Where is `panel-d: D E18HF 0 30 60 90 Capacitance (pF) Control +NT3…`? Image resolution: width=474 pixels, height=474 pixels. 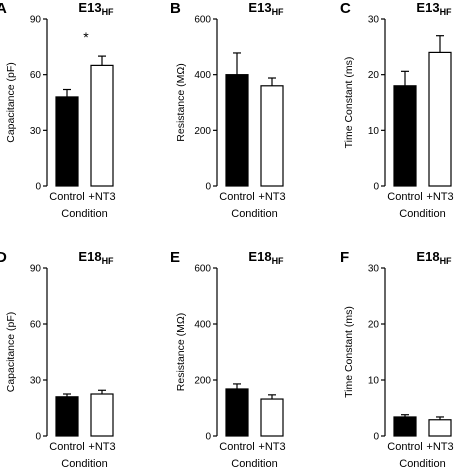
panel-d: D E18HF 0 30 60 90 Capacitance (pF) Control +NT3… is located at coordinates (58, 359).